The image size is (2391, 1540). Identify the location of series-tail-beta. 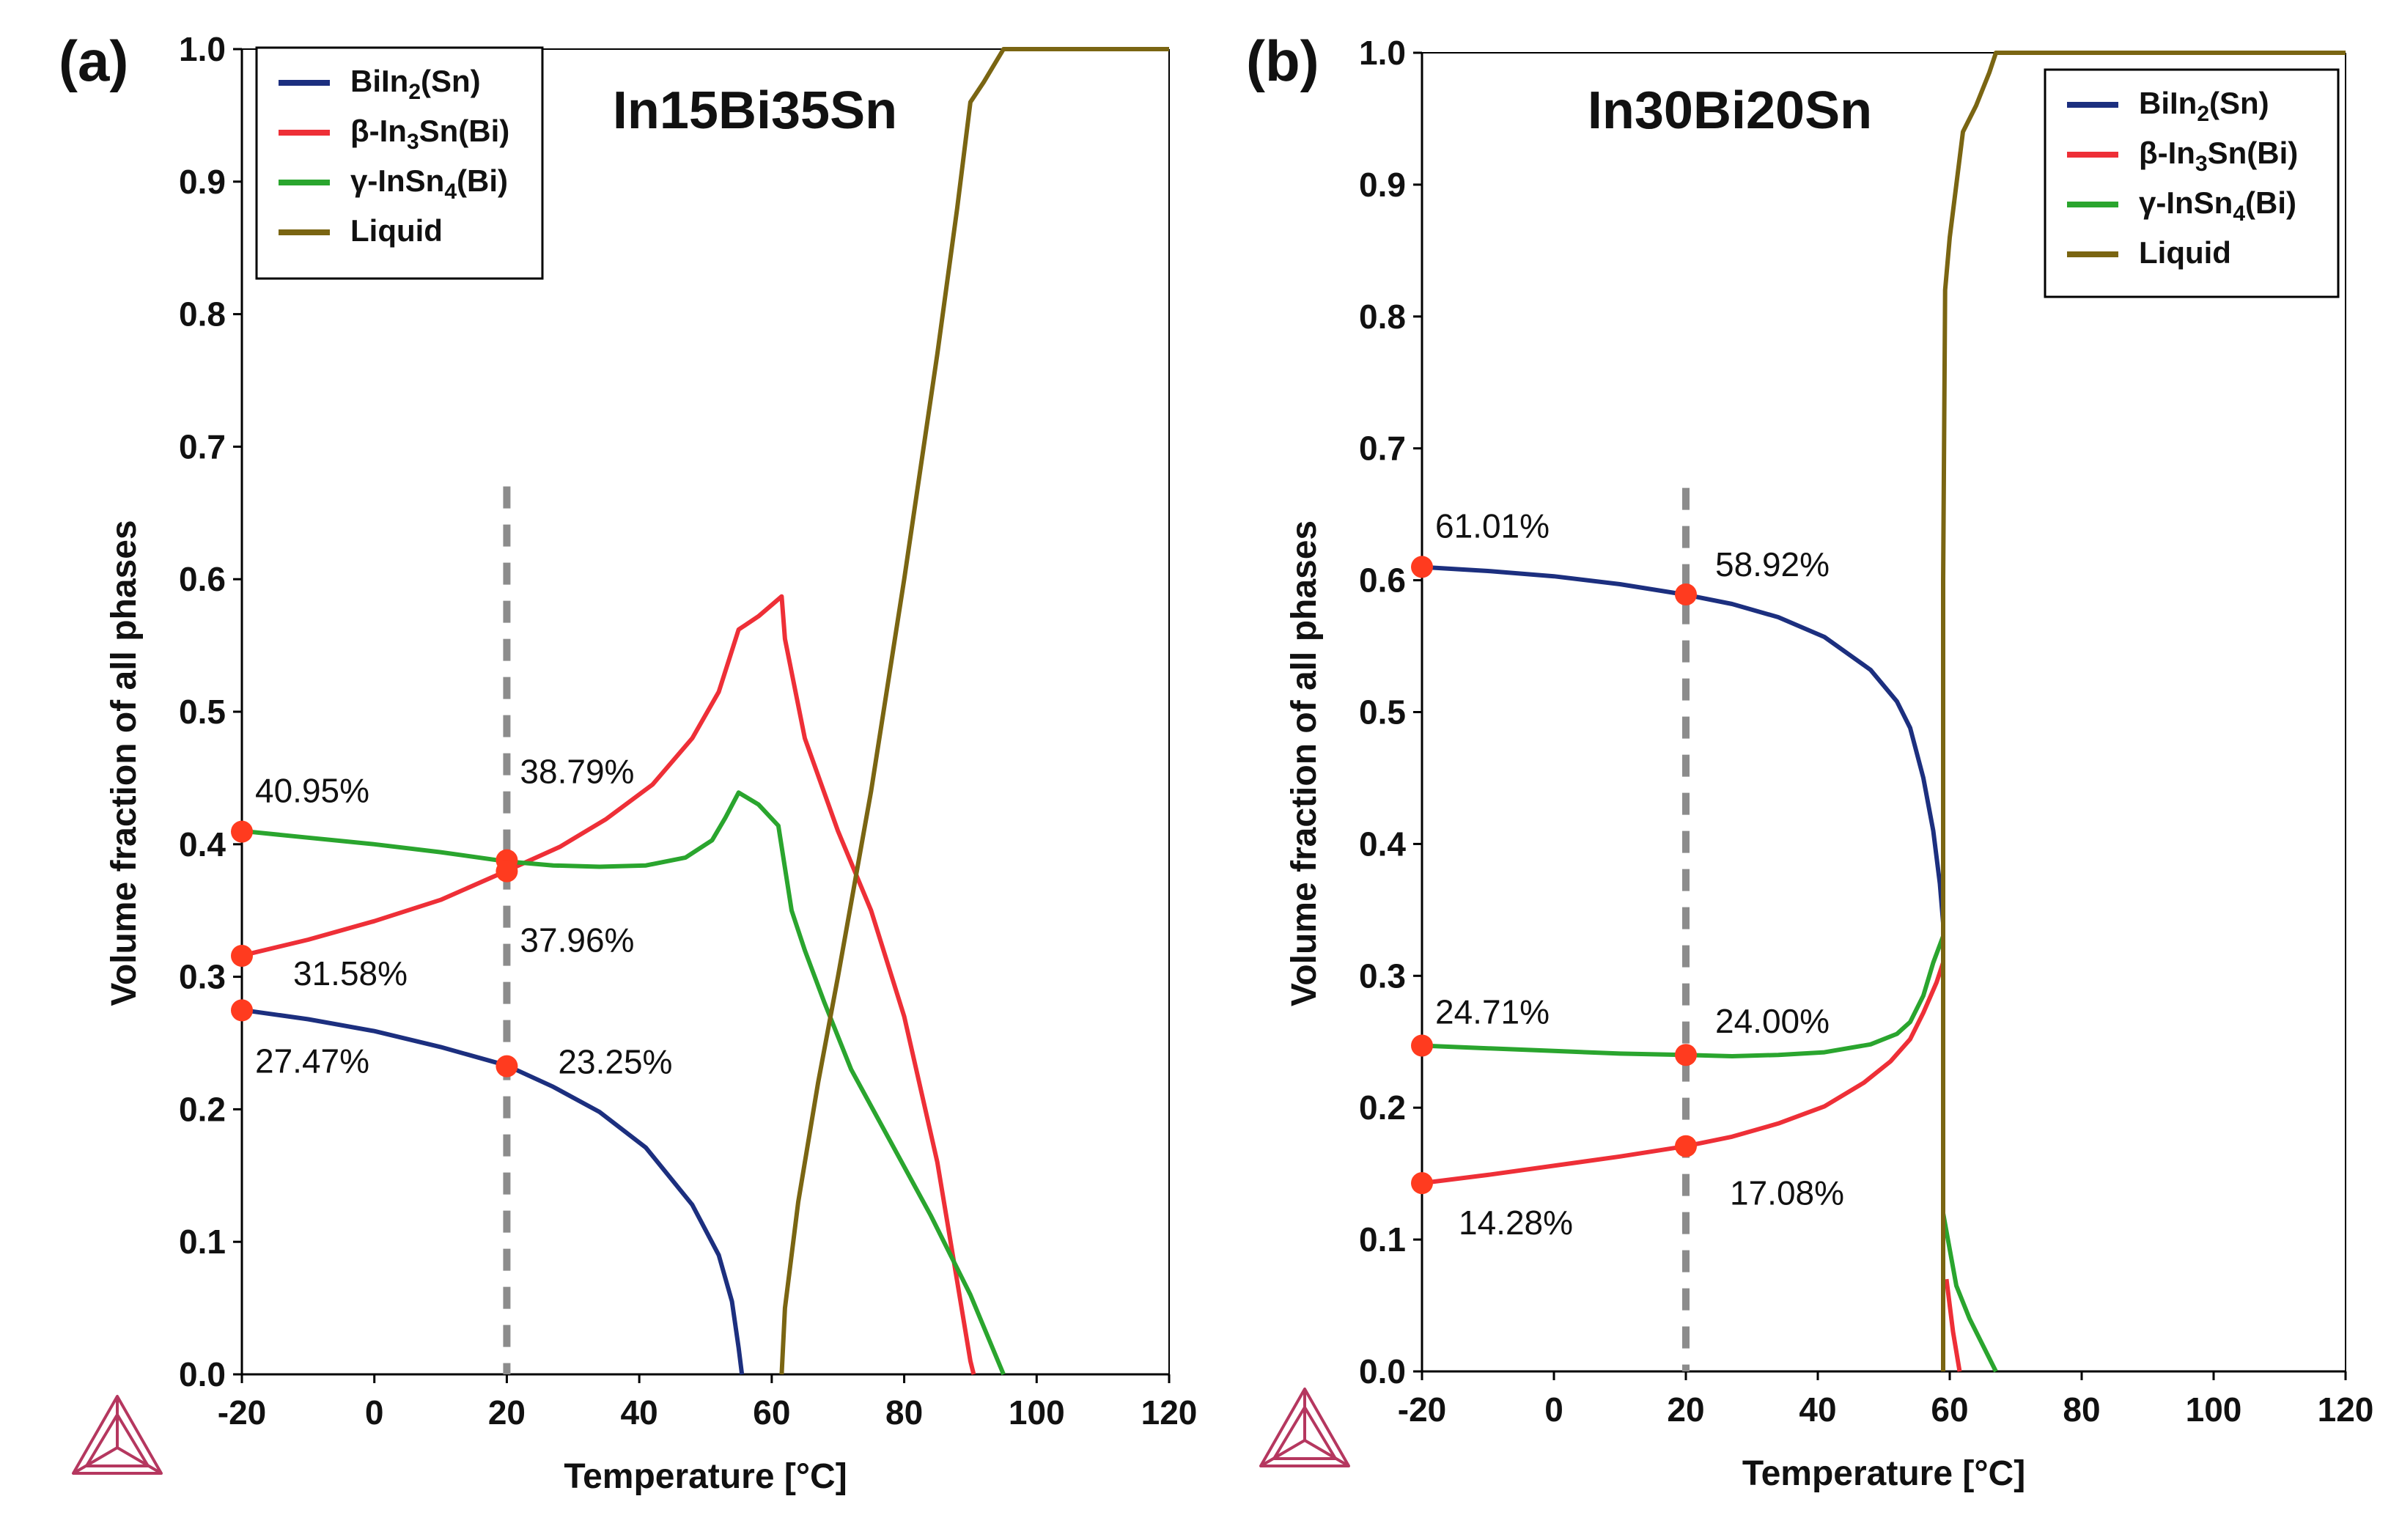
(1953, 1325).